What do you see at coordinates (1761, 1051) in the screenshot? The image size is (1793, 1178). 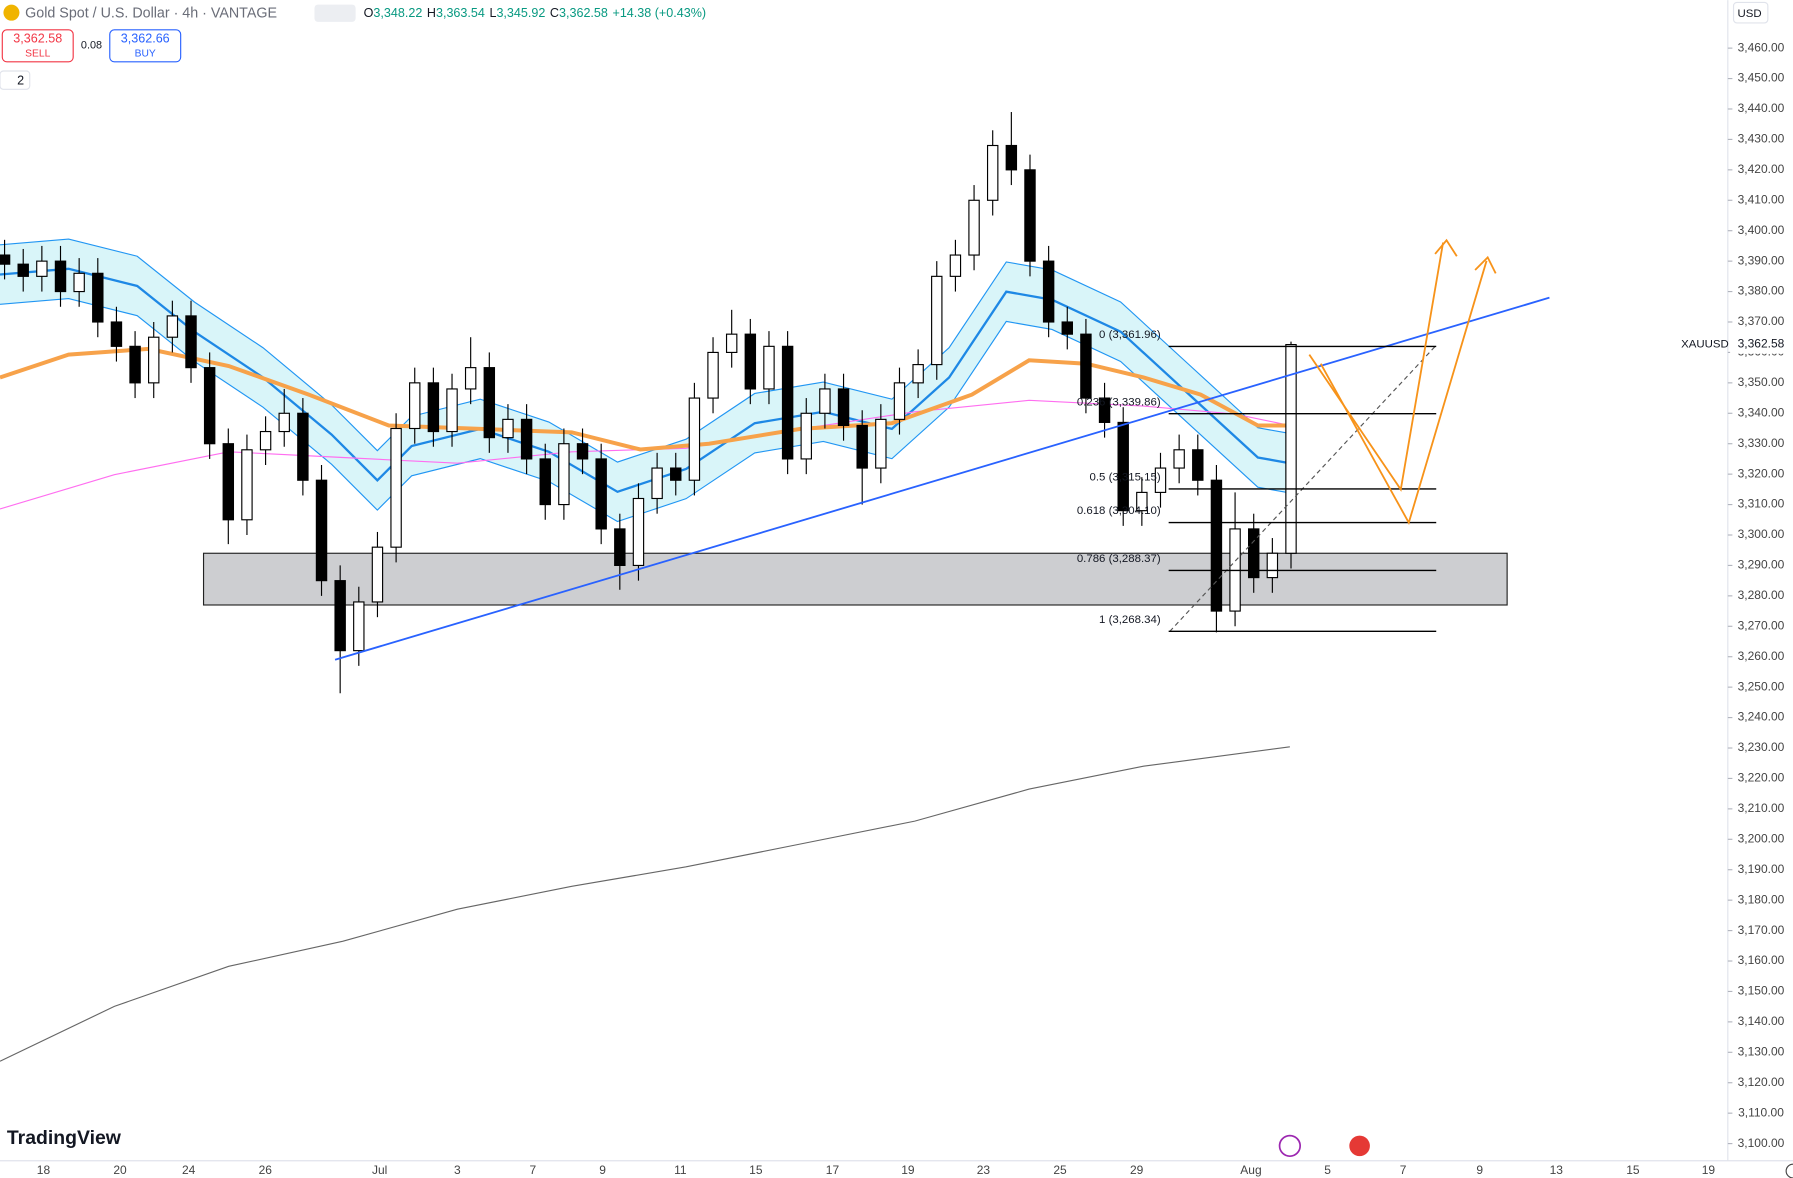 I see `y-tick-label: 3,130.00` at bounding box center [1761, 1051].